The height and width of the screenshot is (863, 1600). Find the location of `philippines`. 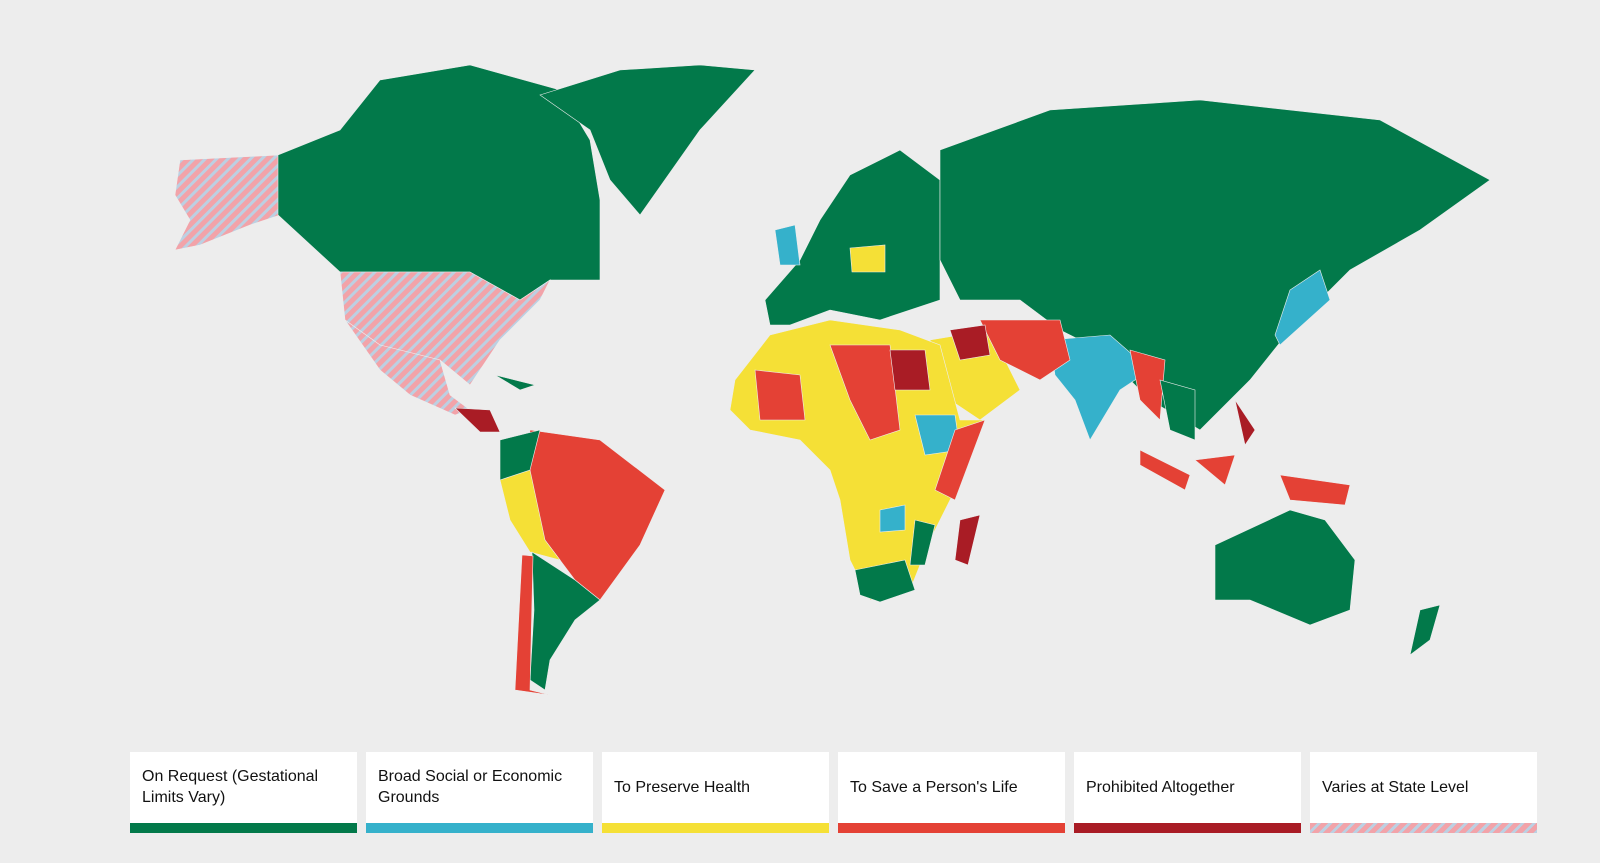

philippines is located at coordinates (1245, 422).